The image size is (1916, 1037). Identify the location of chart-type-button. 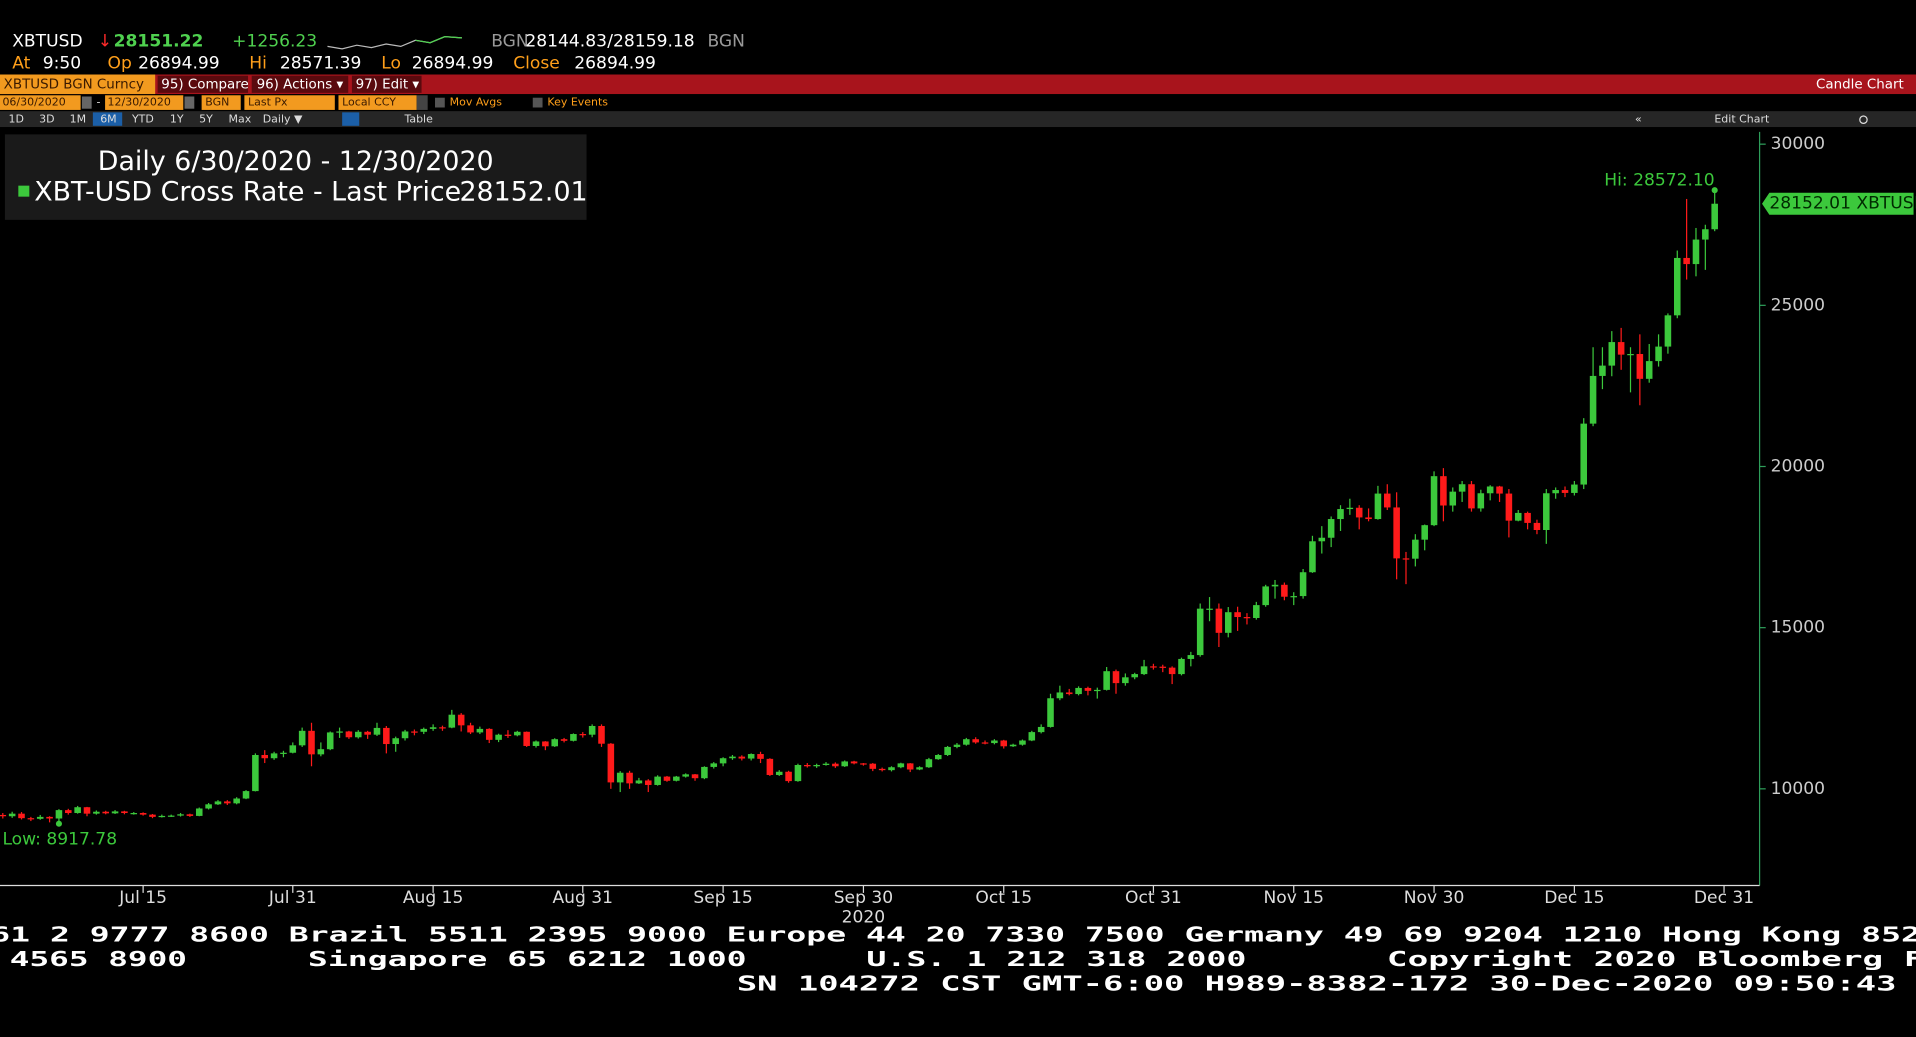
(351, 119).